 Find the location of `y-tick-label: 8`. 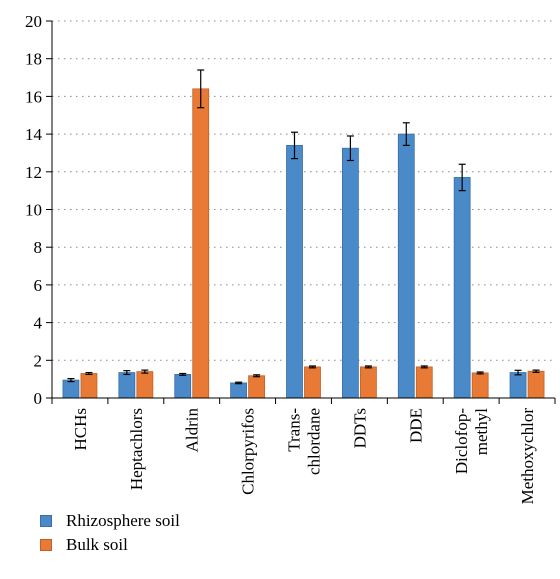

y-tick-label: 8 is located at coordinates (38, 247).